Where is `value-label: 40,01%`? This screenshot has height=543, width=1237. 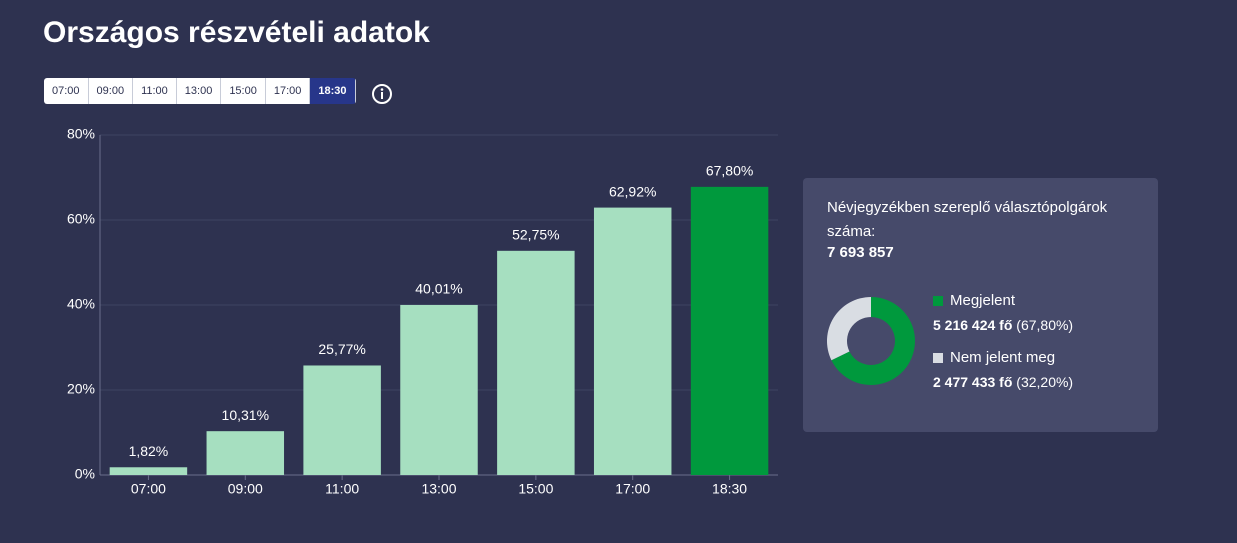 value-label: 40,01% is located at coordinates (438, 289).